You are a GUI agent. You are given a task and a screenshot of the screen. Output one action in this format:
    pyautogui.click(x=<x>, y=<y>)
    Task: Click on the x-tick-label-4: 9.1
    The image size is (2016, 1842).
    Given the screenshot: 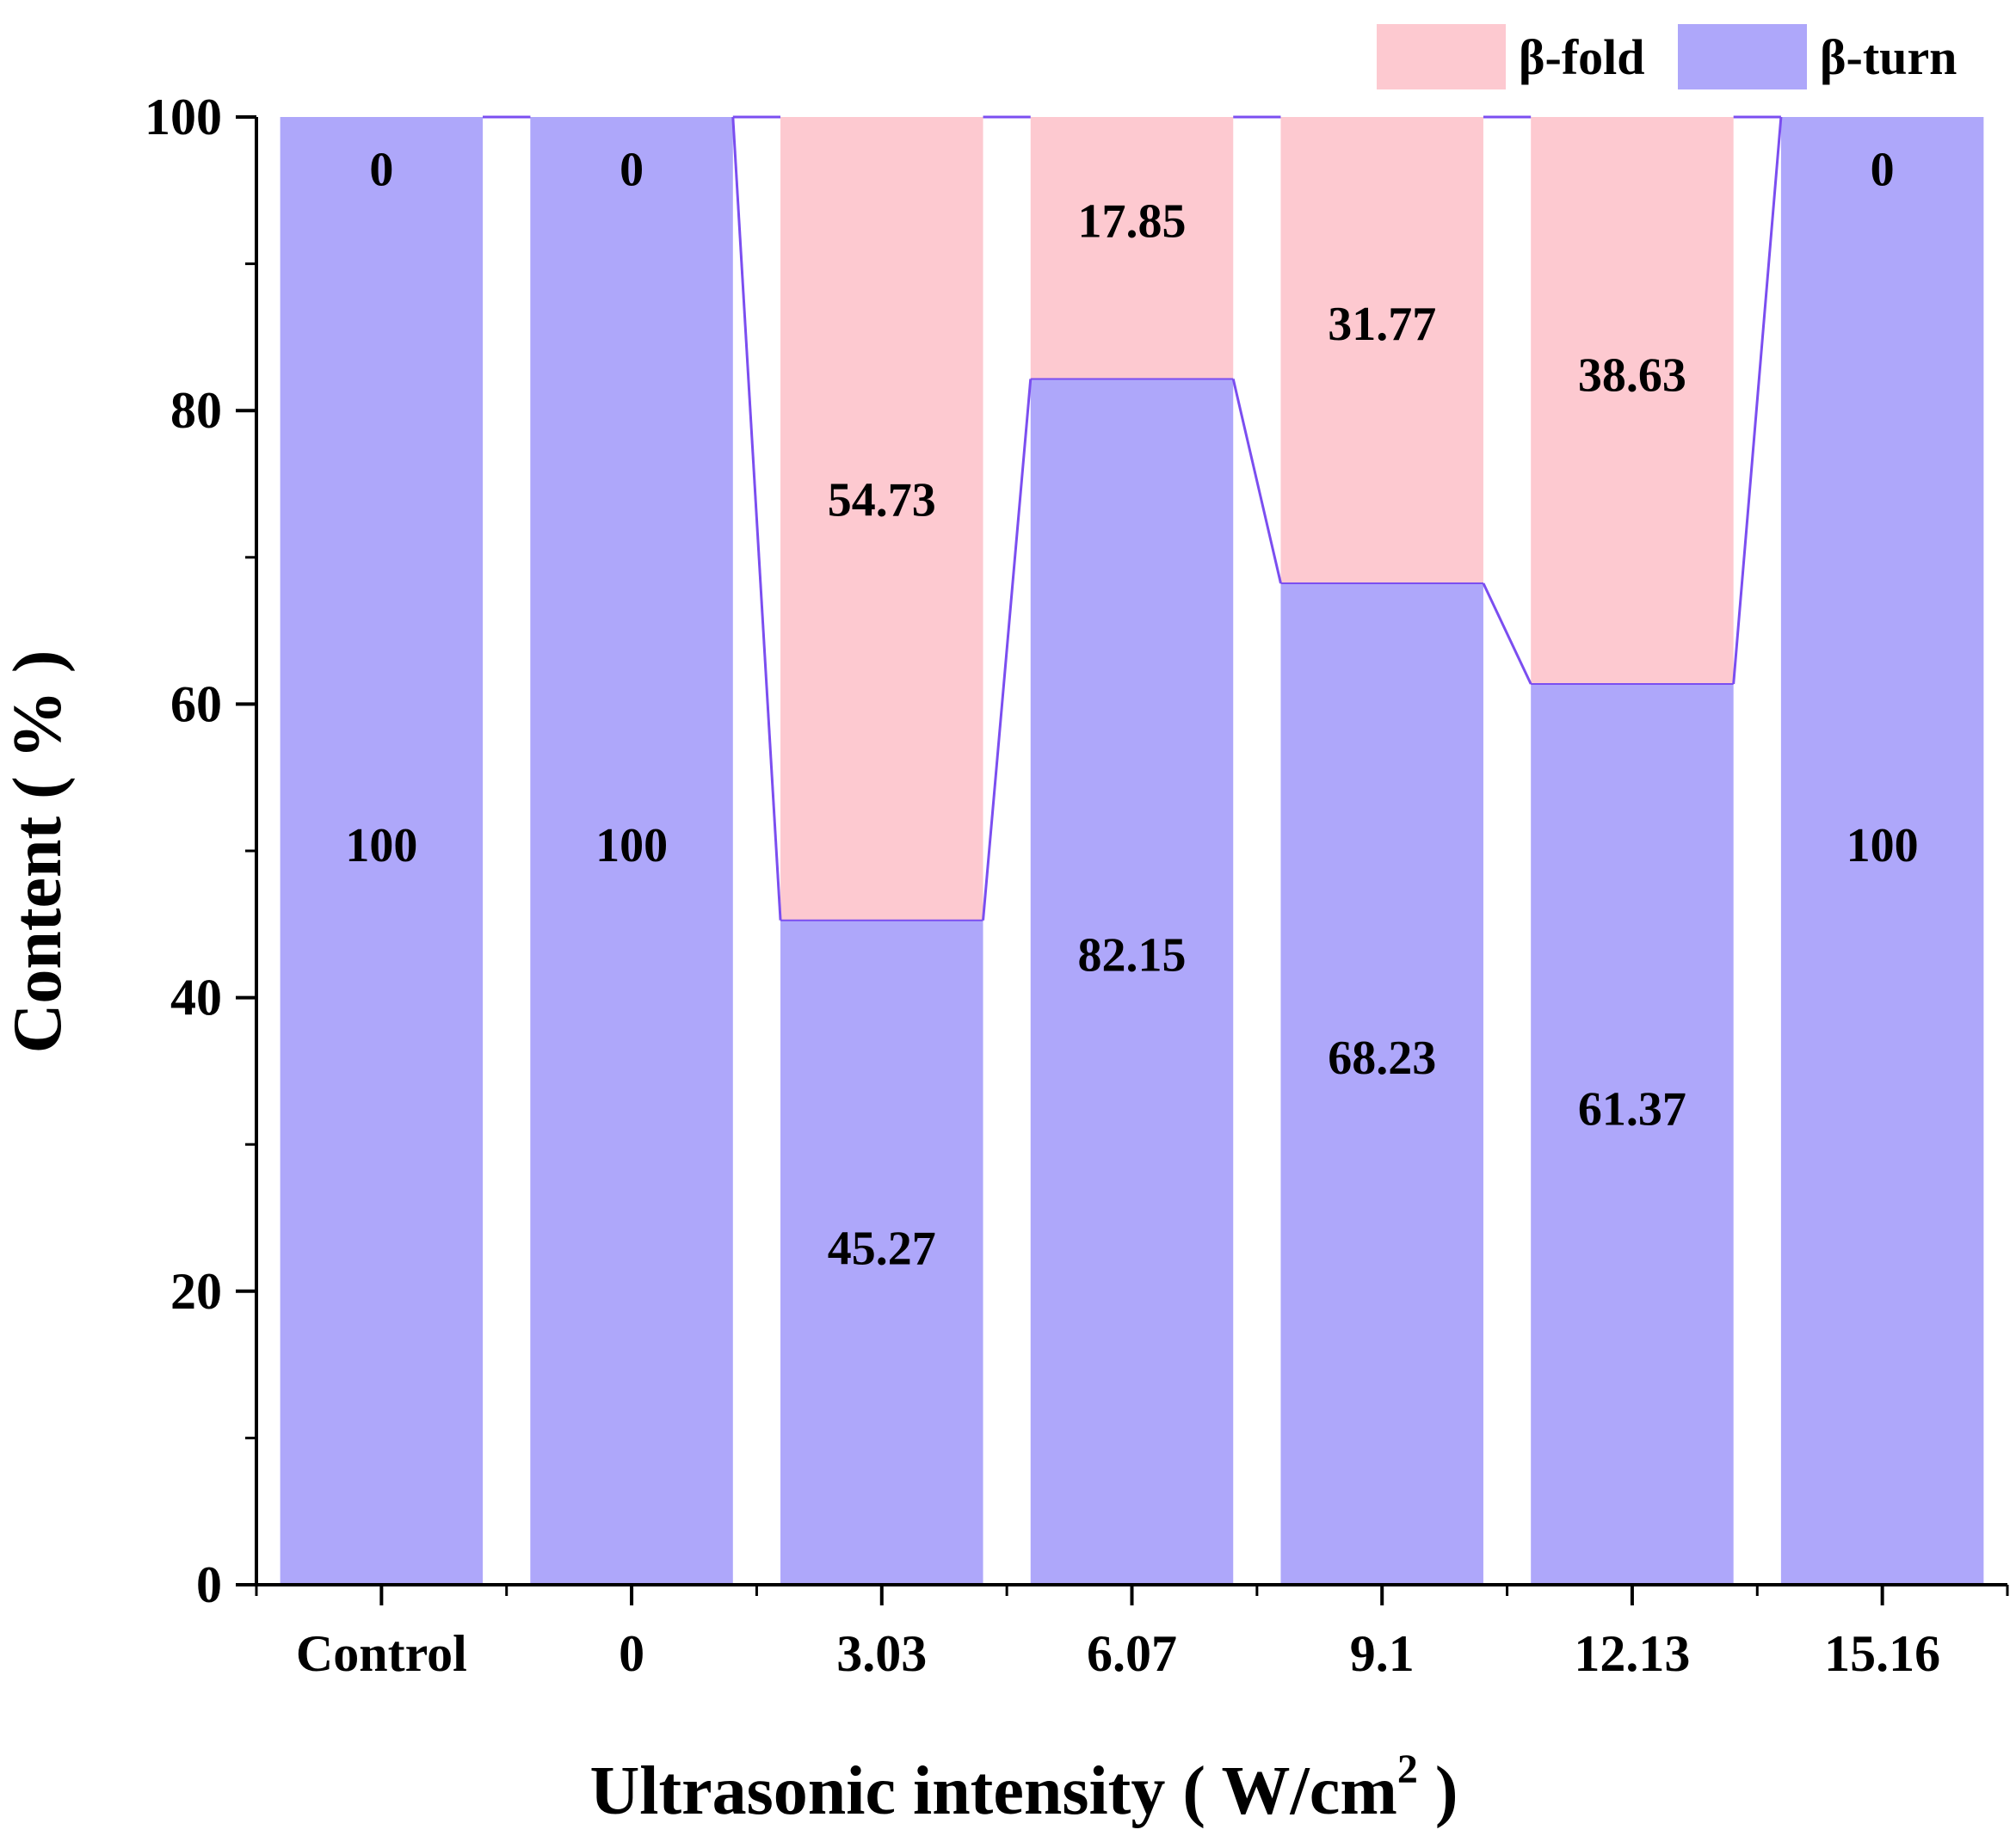 What is the action you would take?
    pyautogui.click(x=1382, y=1654)
    